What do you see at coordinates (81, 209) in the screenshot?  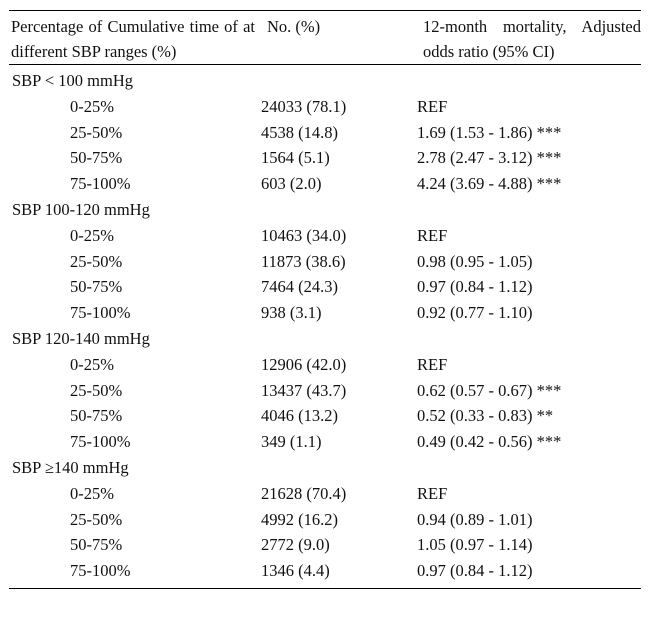 I see `group-label: SBP 100-120 mmHg` at bounding box center [81, 209].